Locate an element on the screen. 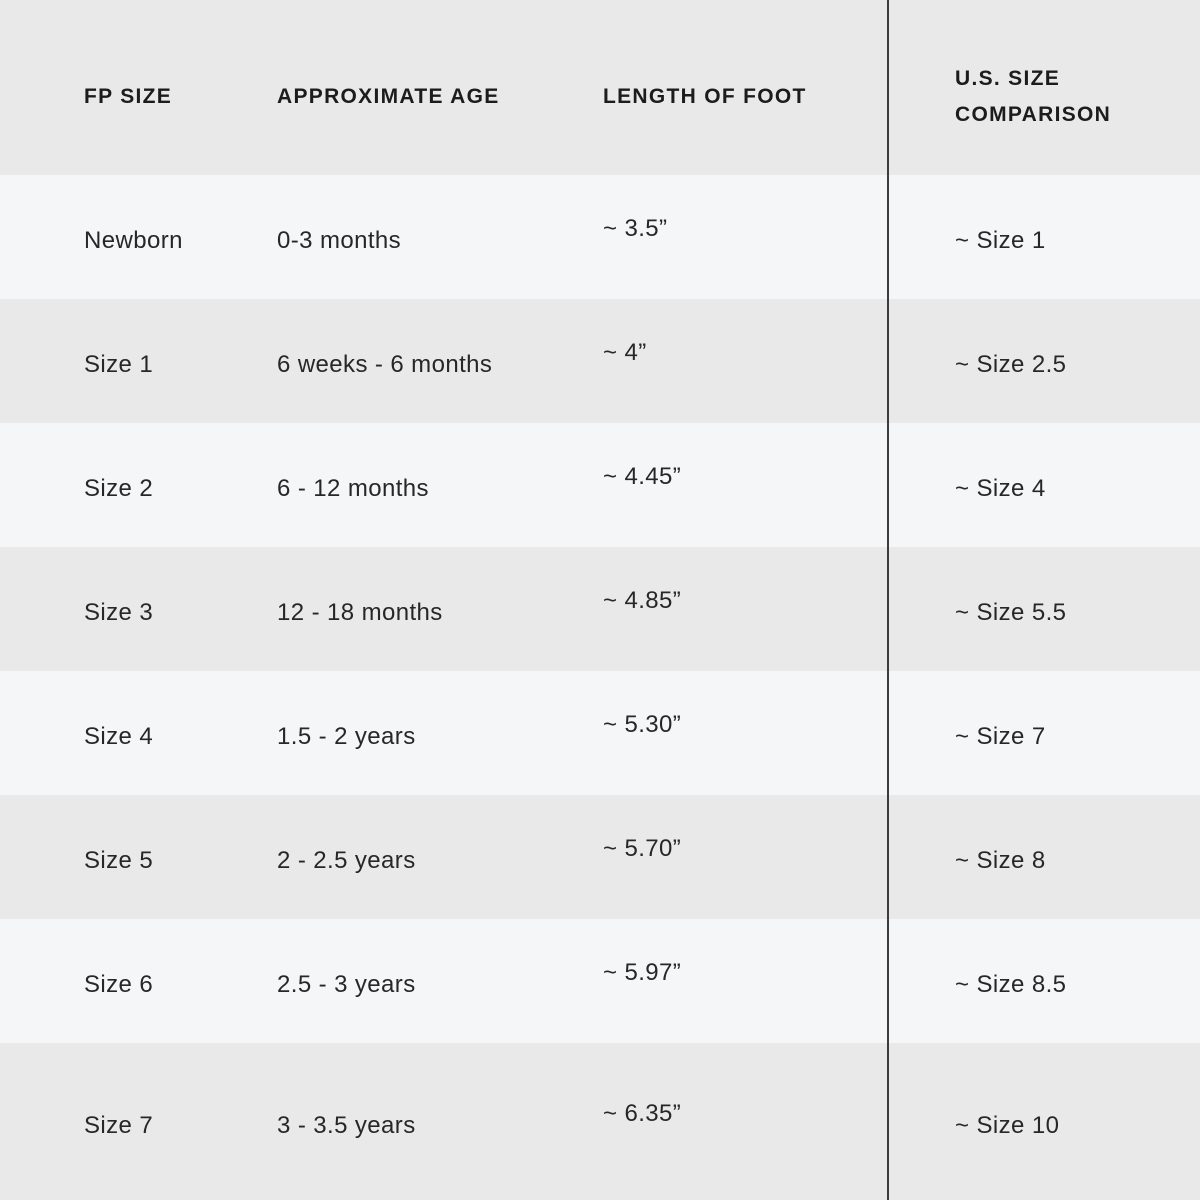 This screenshot has height=1200, width=1200. col-header-approximate-age: APPROXIMATE AGE is located at coordinates (388, 96).